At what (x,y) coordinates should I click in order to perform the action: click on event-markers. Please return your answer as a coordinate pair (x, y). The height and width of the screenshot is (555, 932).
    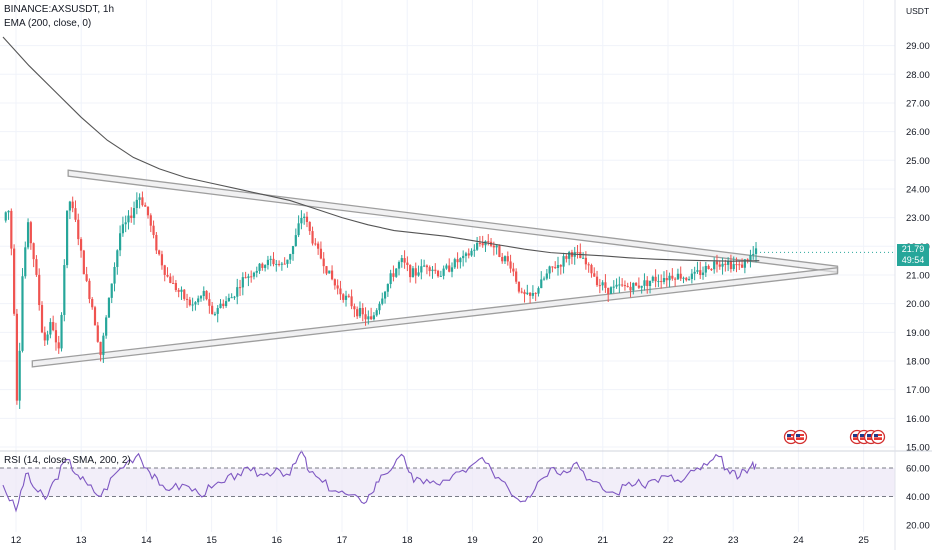
    Looking at the image, I should click on (834, 437).